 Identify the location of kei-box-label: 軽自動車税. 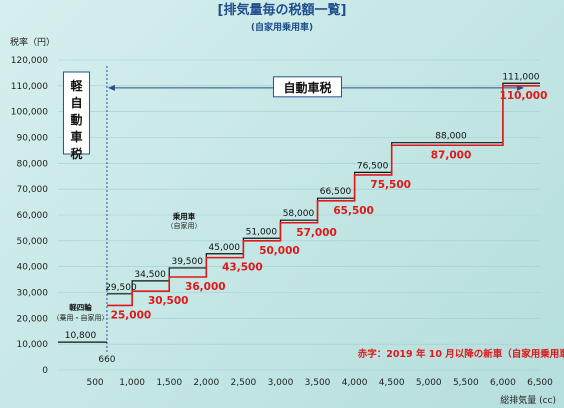
(76, 119).